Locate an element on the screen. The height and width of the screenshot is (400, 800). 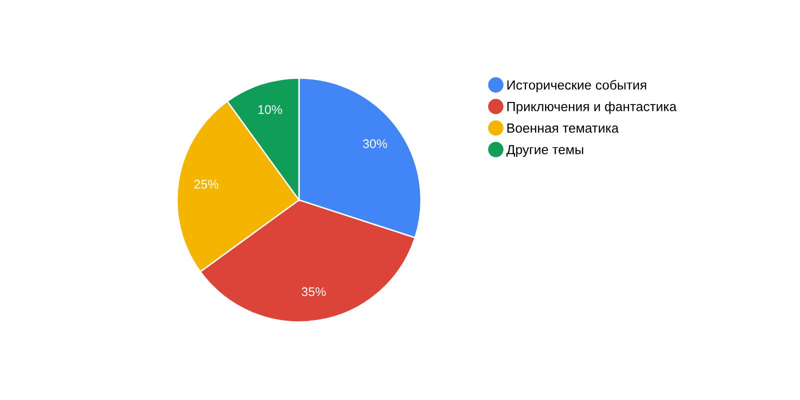
data-label: 35% is located at coordinates (314, 291).